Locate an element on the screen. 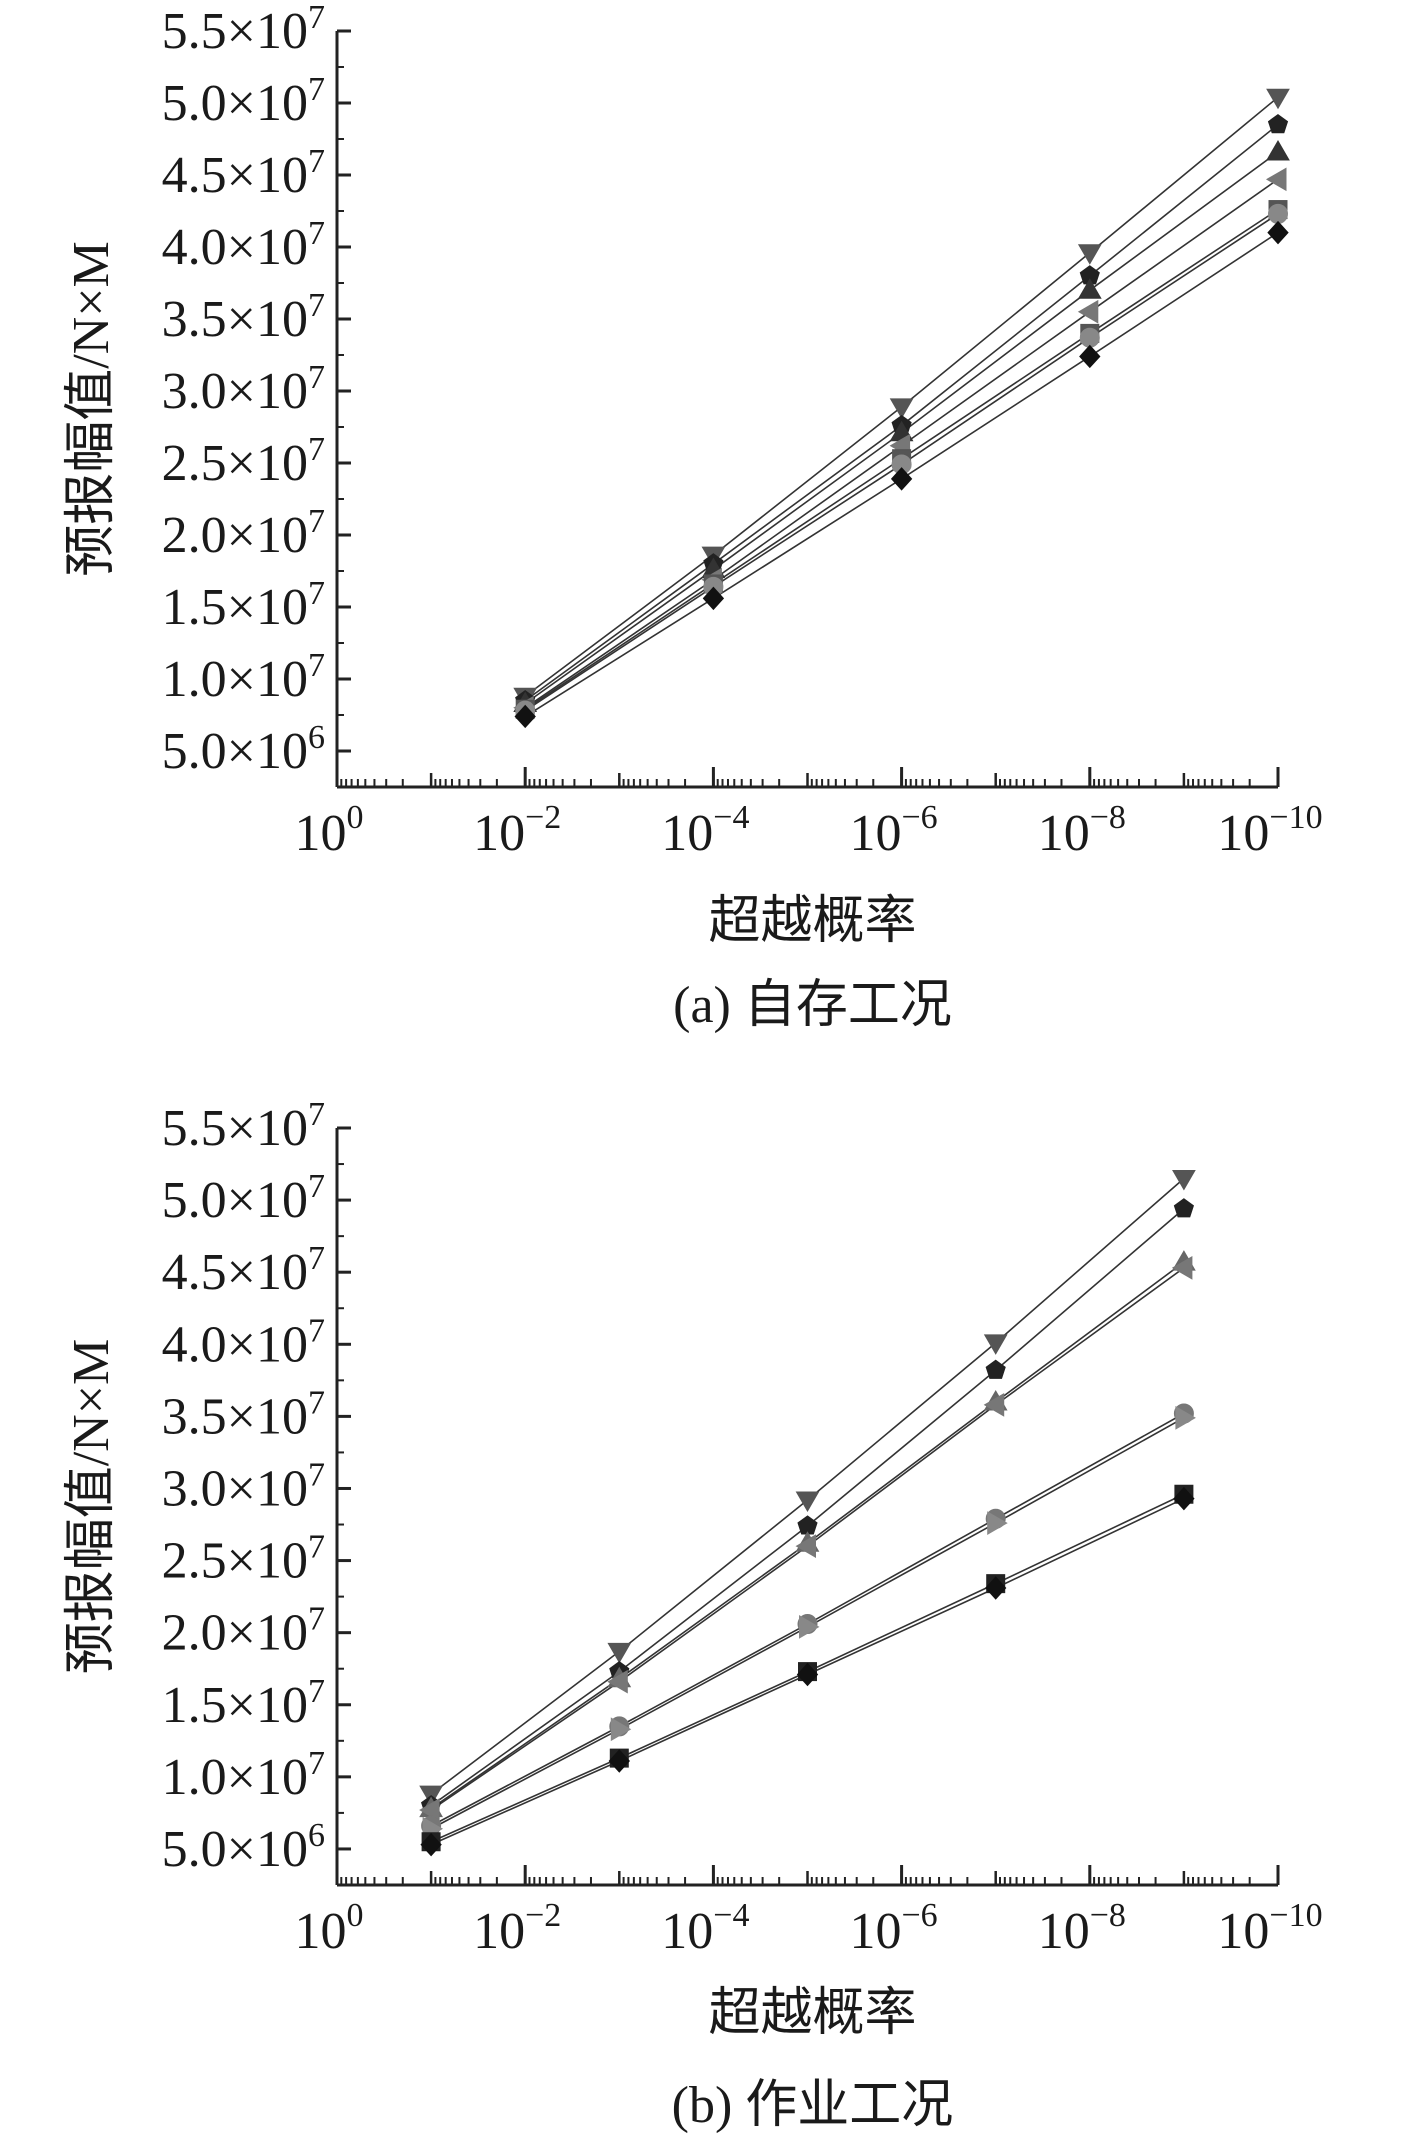  panel-caption: (b) 作业工况 is located at coordinates (813, 2105).